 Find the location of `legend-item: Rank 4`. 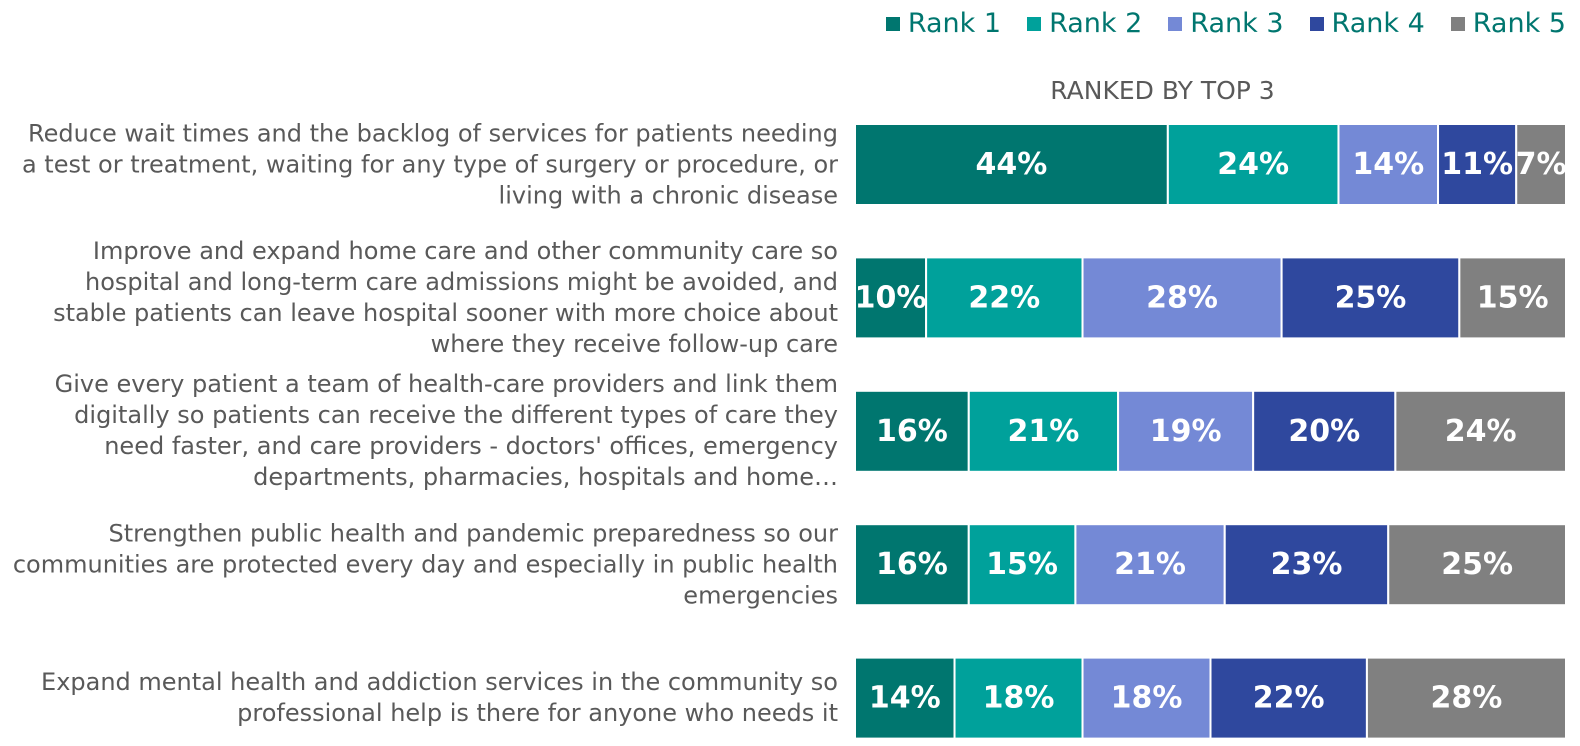

legend-item: Rank 4 is located at coordinates (1367, 23).